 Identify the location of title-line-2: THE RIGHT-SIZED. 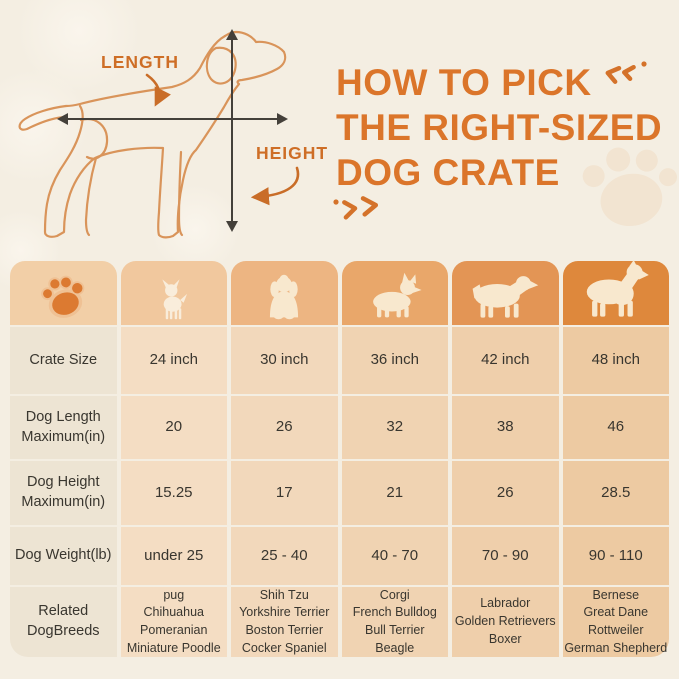
(499, 127).